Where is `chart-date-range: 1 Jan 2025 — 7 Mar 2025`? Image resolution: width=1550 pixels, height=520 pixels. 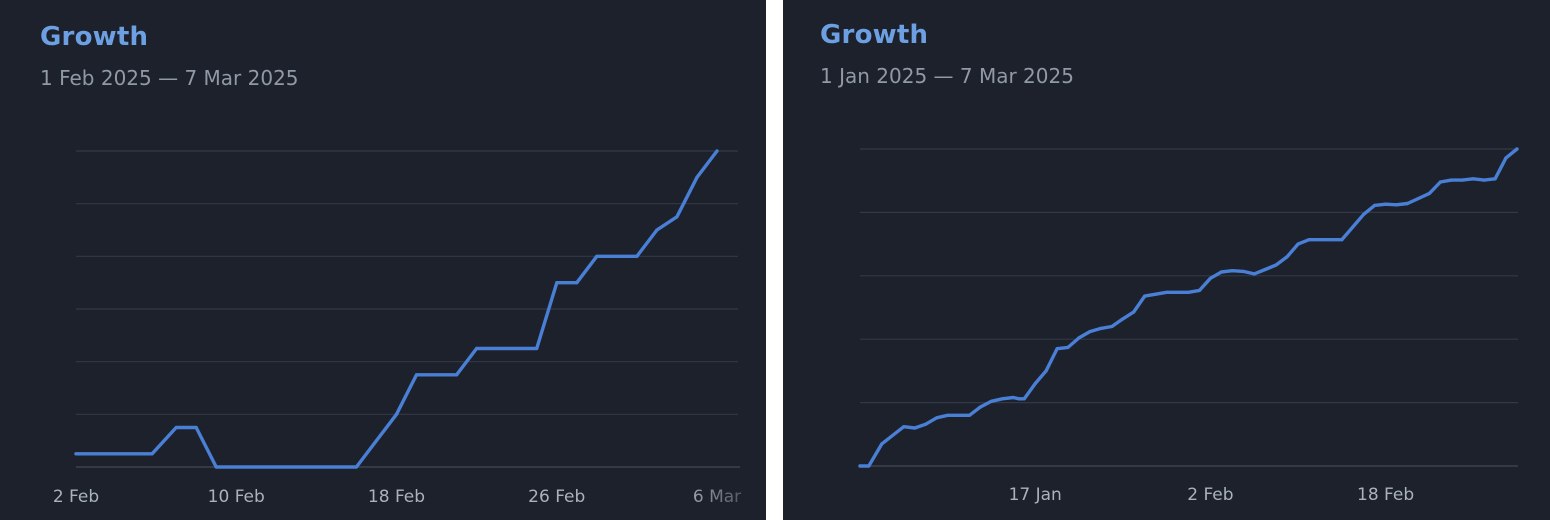 chart-date-range: 1 Jan 2025 — 7 Mar 2025 is located at coordinates (947, 76).